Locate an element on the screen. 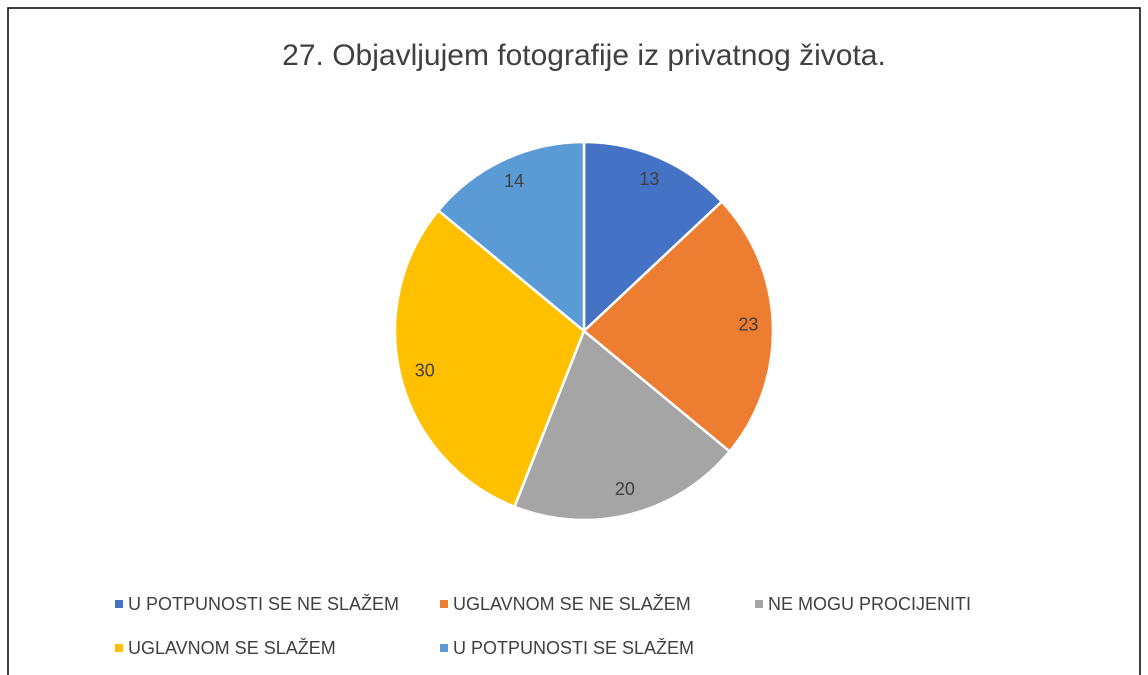  data-label: 23 is located at coordinates (748, 325).